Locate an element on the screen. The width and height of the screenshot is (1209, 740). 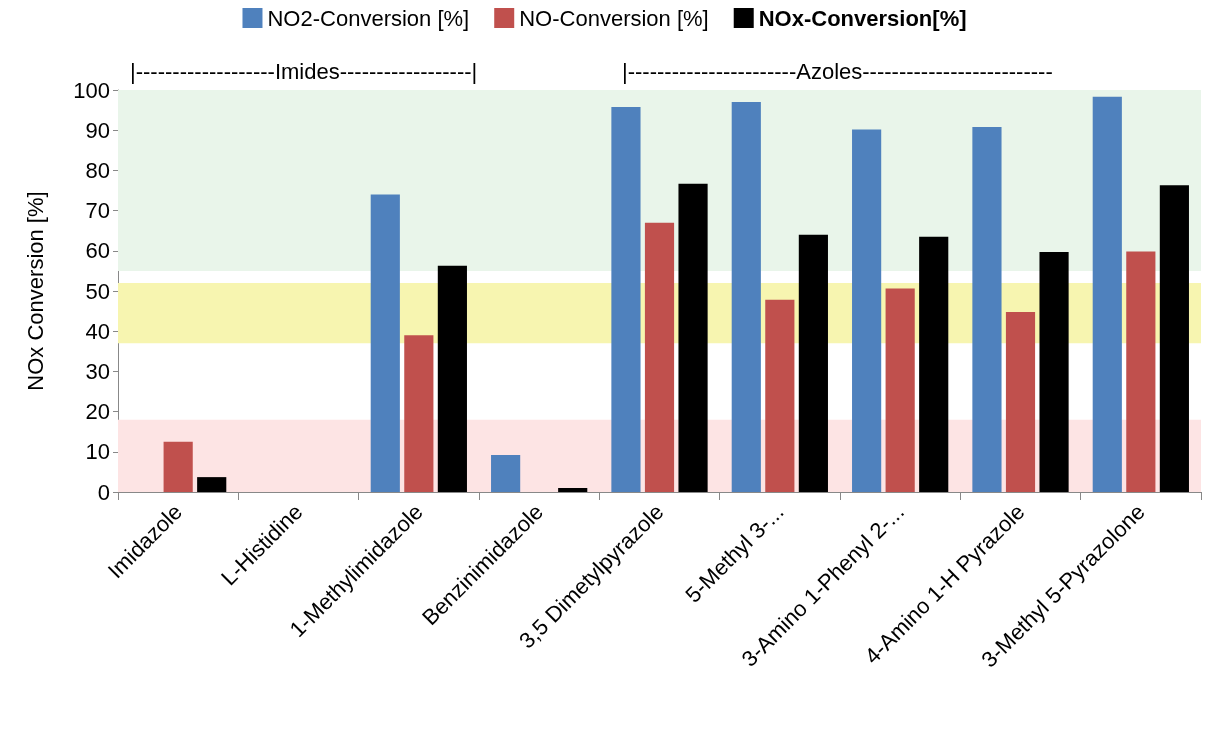
y-tick-label: 80 is located at coordinates (97, 170).